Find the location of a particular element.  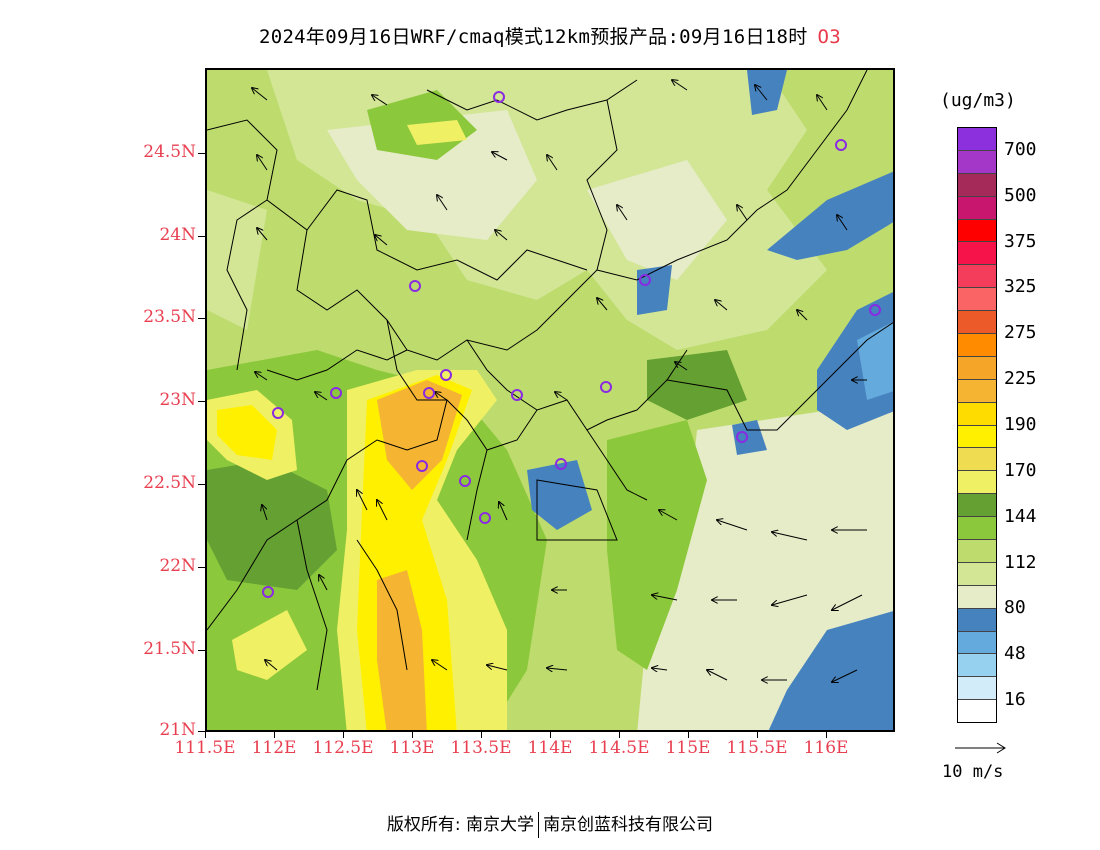

lon-label: 115.5E is located at coordinates (757, 748).